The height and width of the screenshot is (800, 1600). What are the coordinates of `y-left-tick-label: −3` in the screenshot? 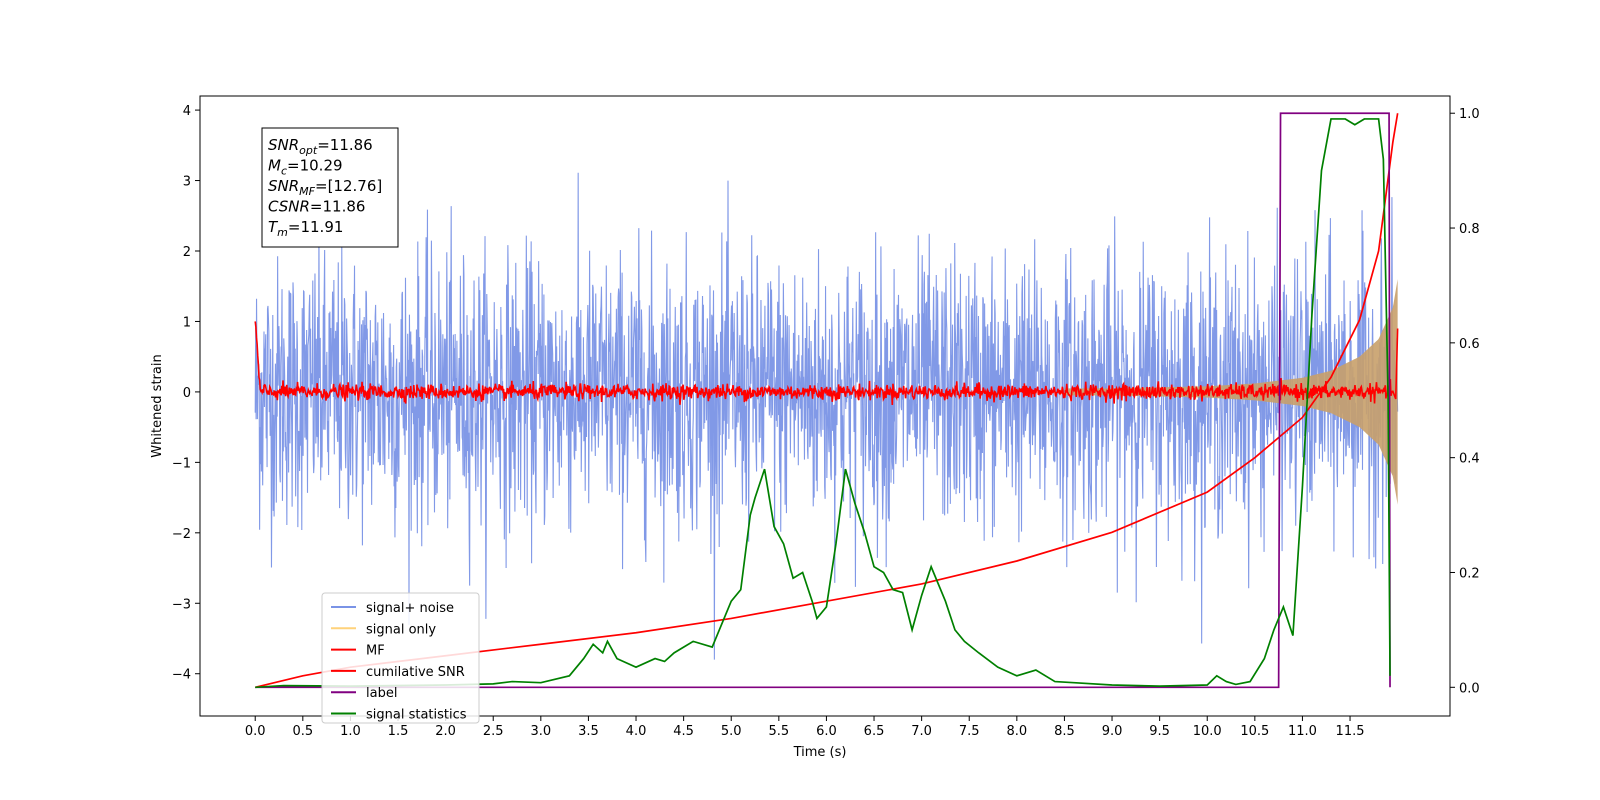 It's located at (181, 604).